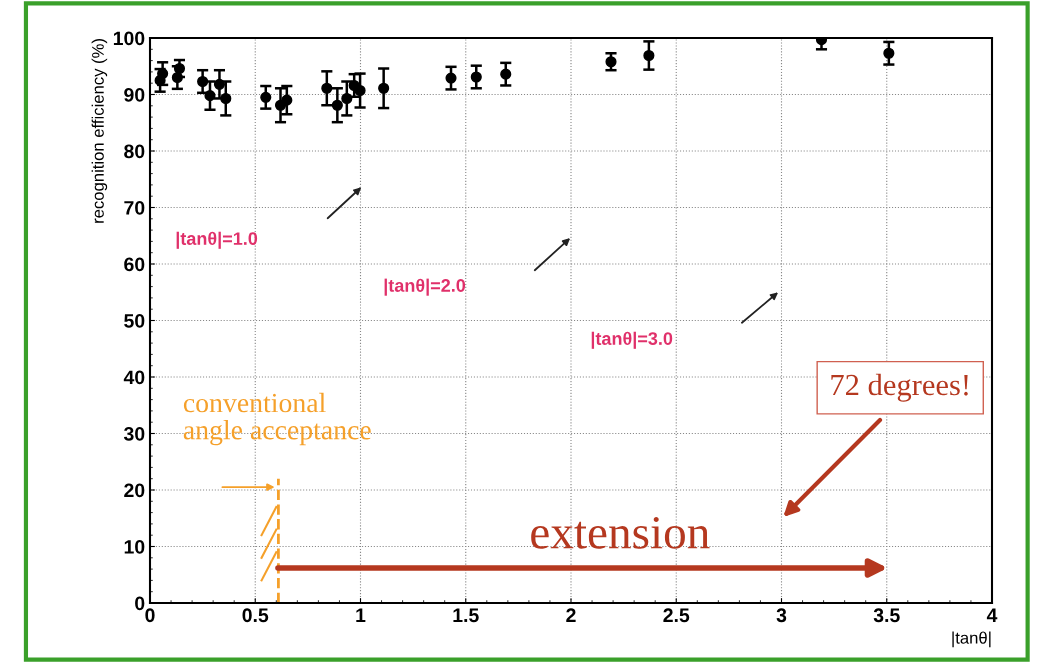  I want to click on annotation: |tanθ|=3.0, so click(632, 340).